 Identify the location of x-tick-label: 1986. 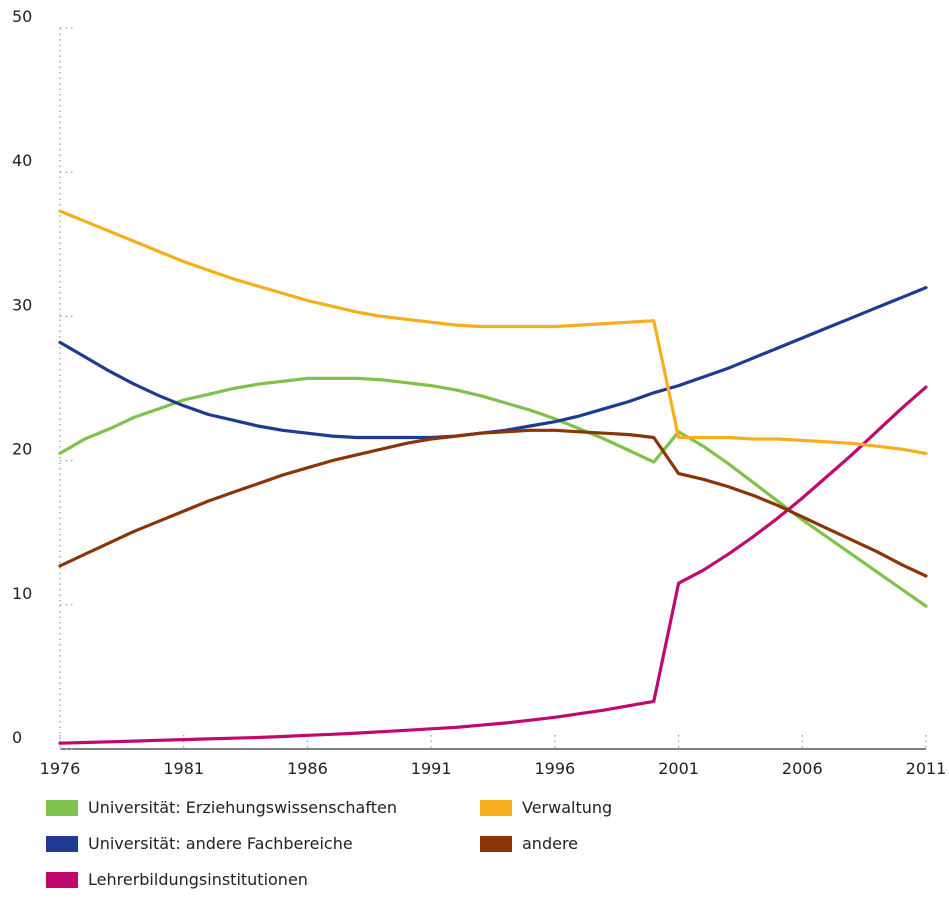
(307, 768).